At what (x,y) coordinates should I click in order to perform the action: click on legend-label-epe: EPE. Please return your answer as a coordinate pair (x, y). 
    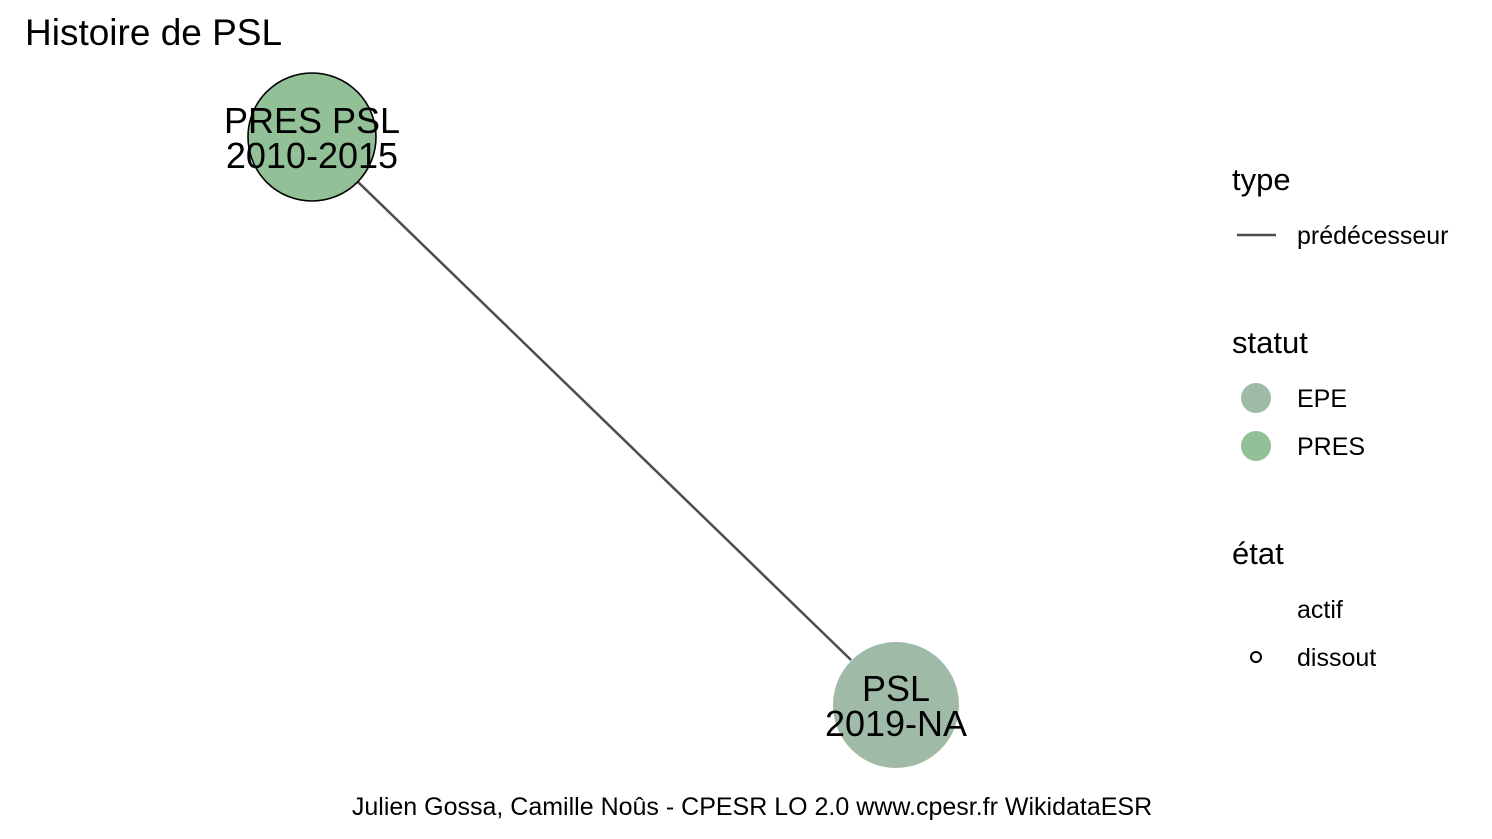
    Looking at the image, I should click on (1322, 399).